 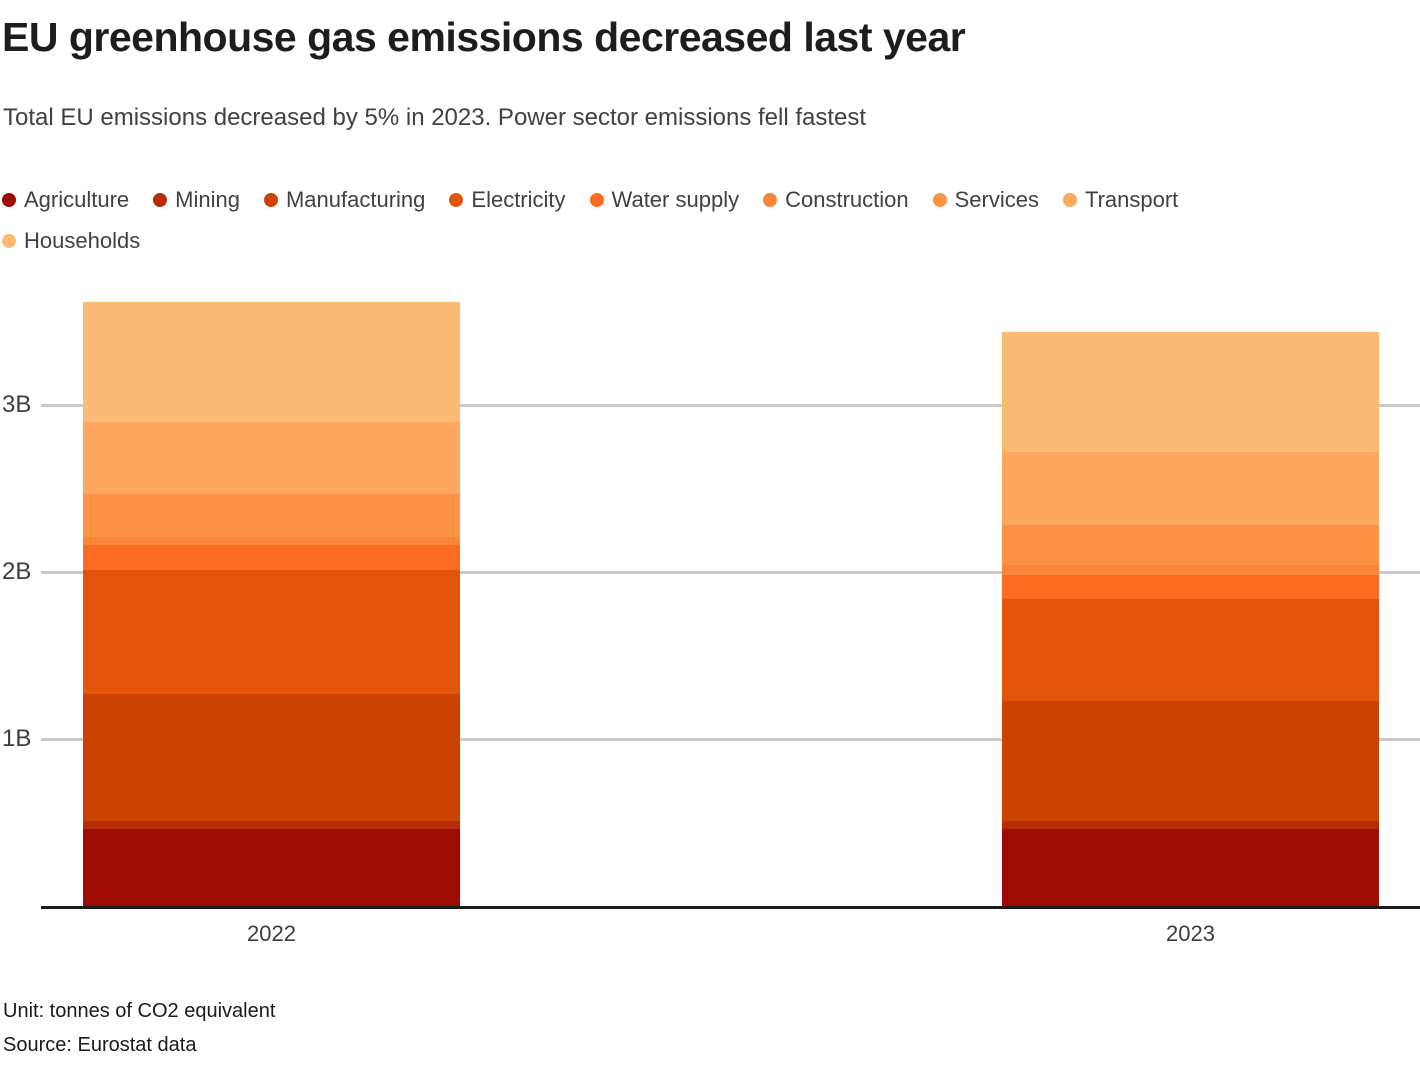 What do you see at coordinates (847, 199) in the screenshot?
I see `legend-label-construction: Construction` at bounding box center [847, 199].